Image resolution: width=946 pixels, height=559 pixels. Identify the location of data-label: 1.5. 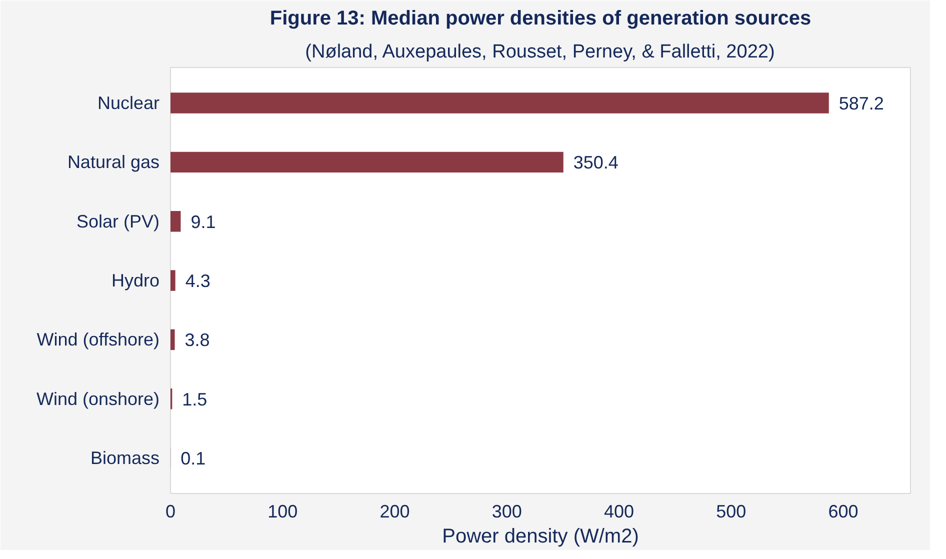
(195, 399).